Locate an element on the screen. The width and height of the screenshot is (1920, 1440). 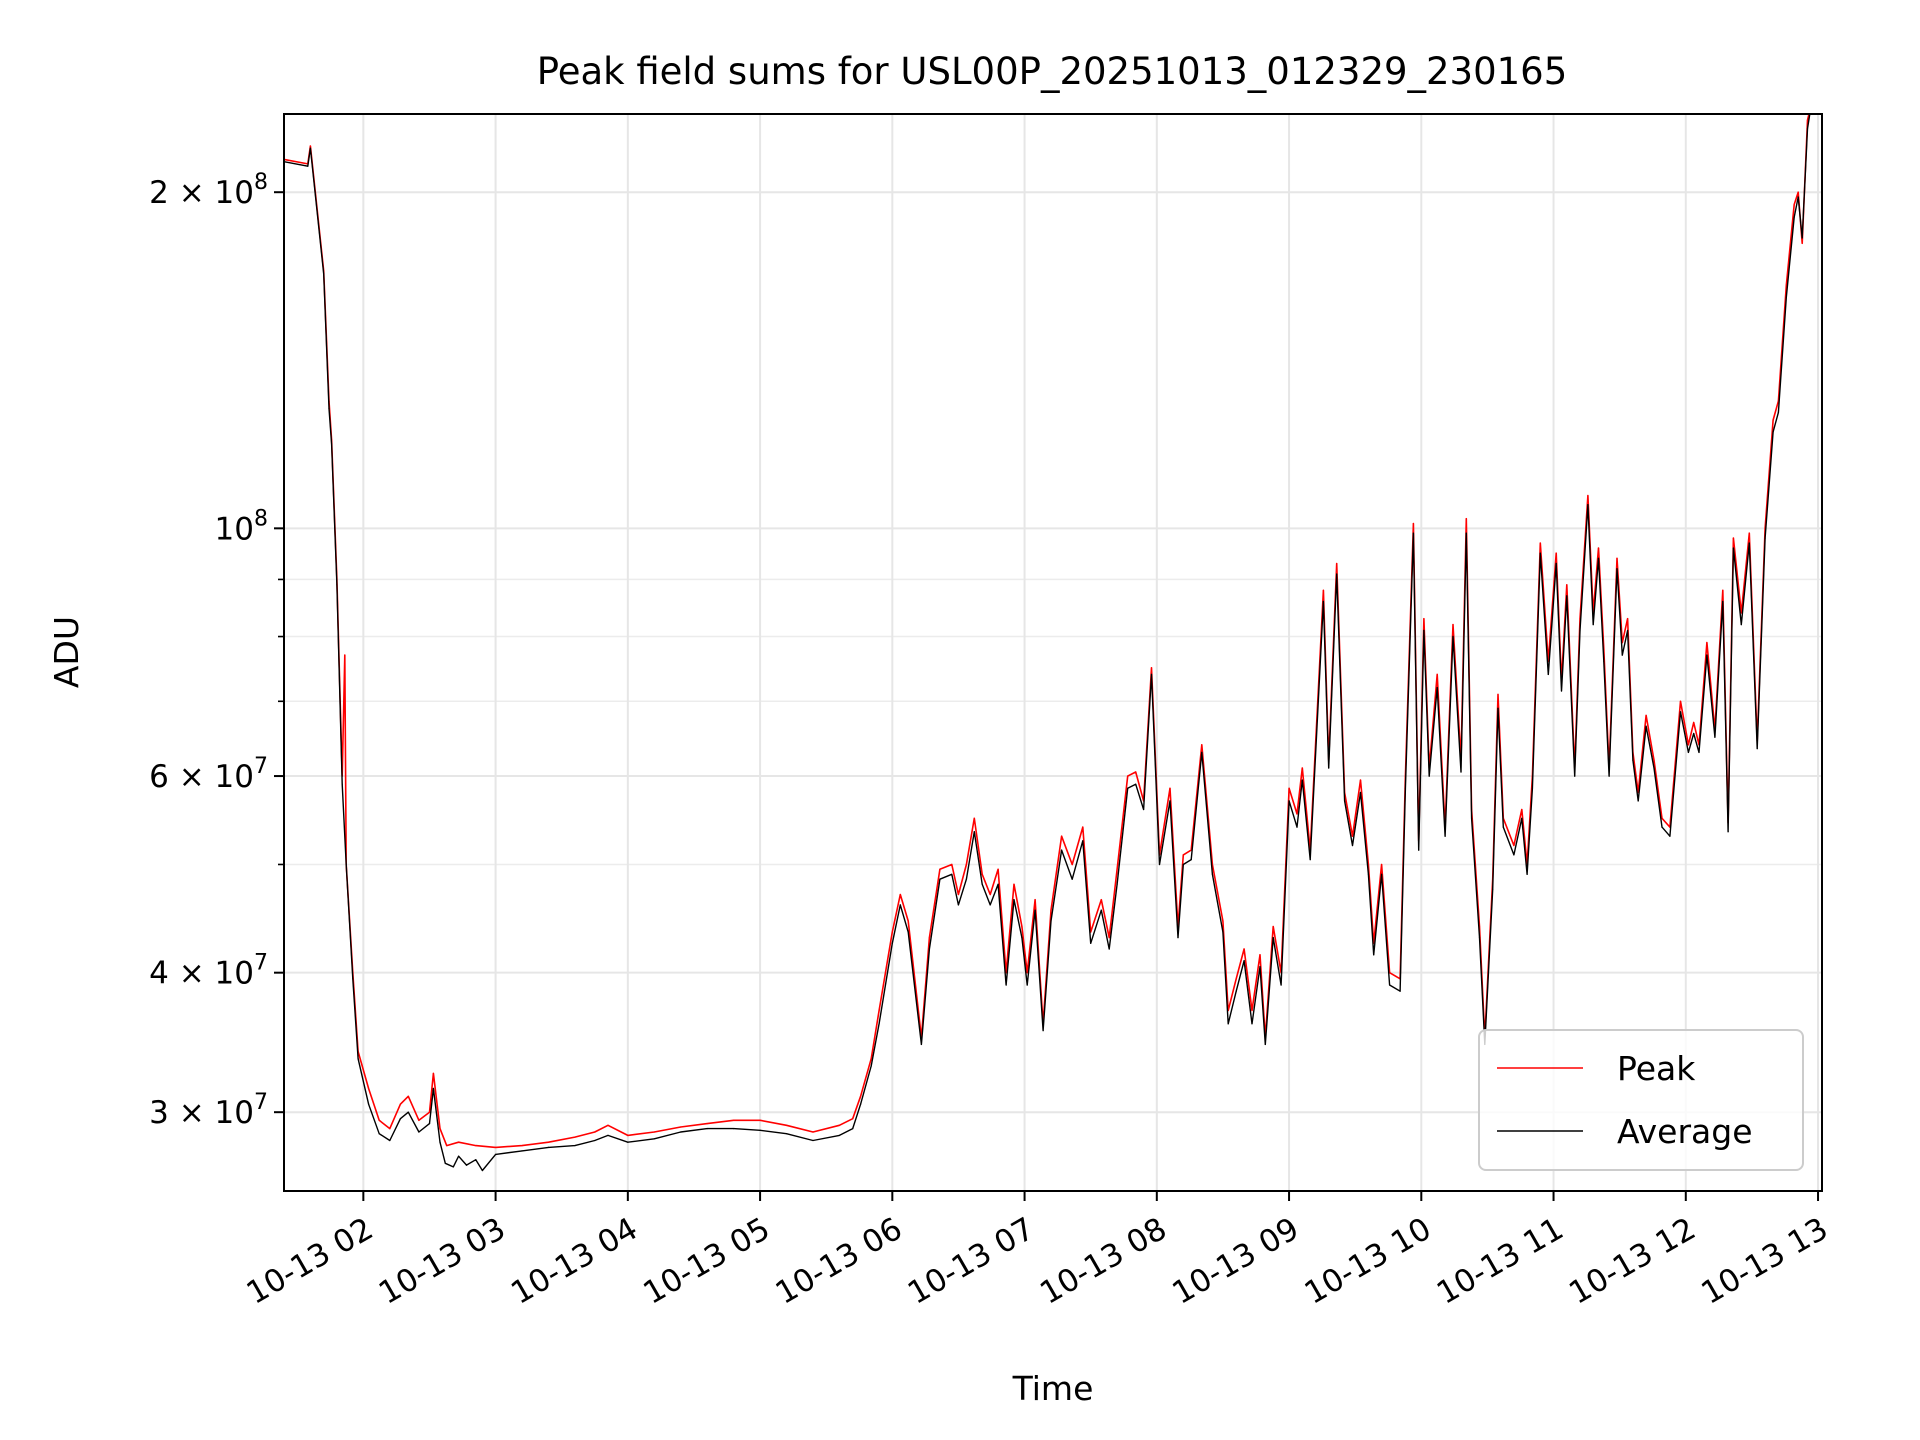
y-tick-label: 6 × 107 is located at coordinates (208, 774).